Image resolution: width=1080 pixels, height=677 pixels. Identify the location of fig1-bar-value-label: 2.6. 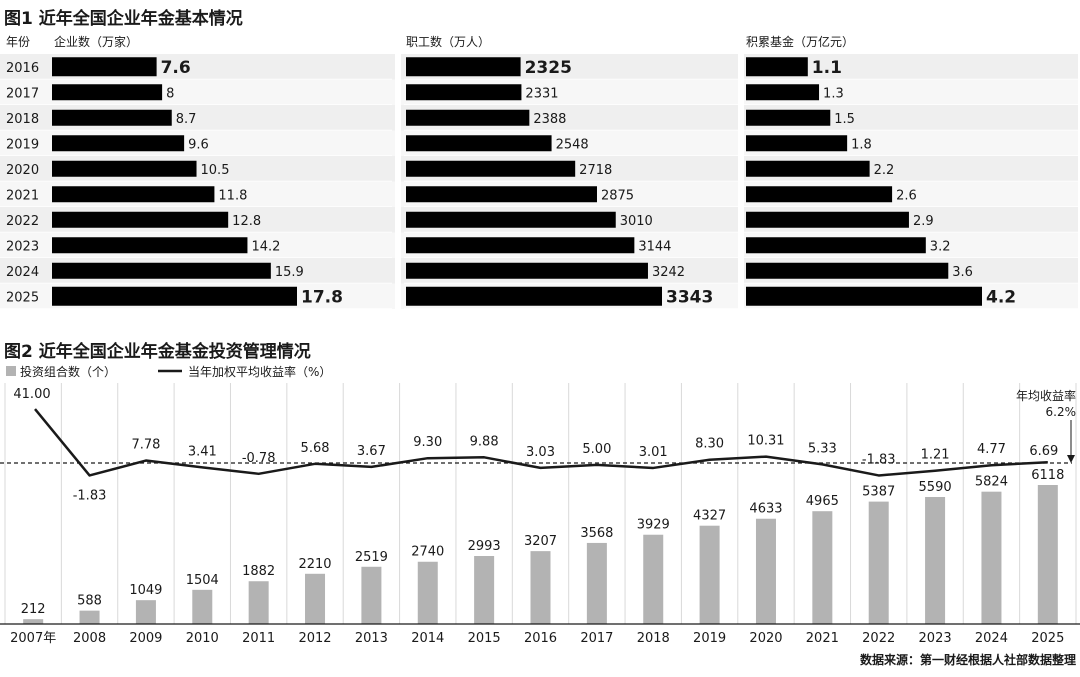
(906, 195).